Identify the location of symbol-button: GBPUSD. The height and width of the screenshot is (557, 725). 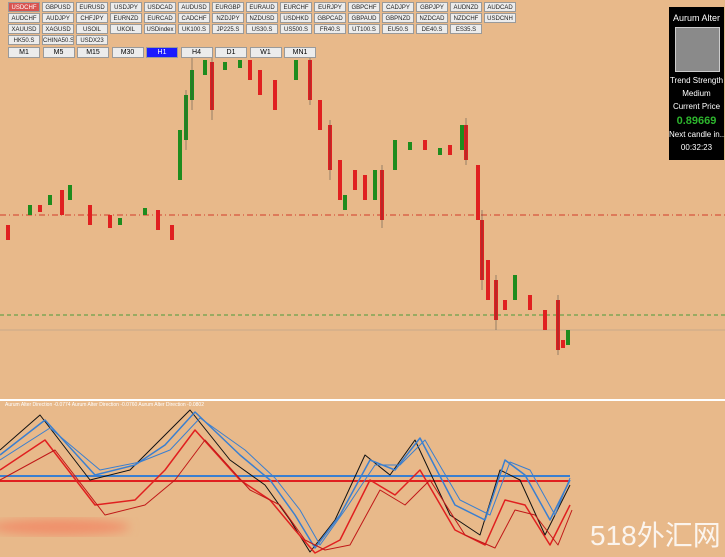
(58, 7).